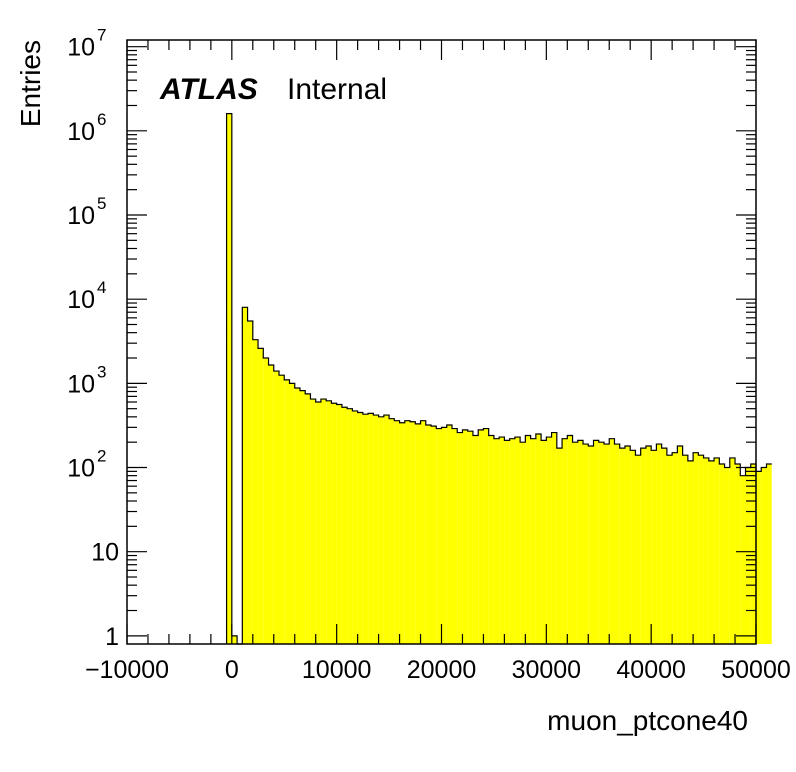 The image size is (796, 772). Describe the element at coordinates (337, 89) in the screenshot. I see `internal-label: Internal` at that location.